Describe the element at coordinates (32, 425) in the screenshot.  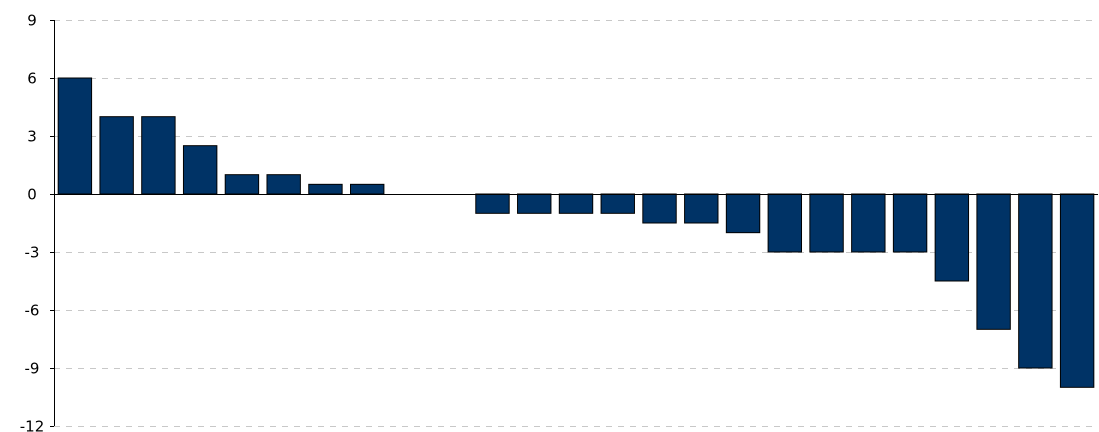
I see `y-tick-label: -12` at that location.